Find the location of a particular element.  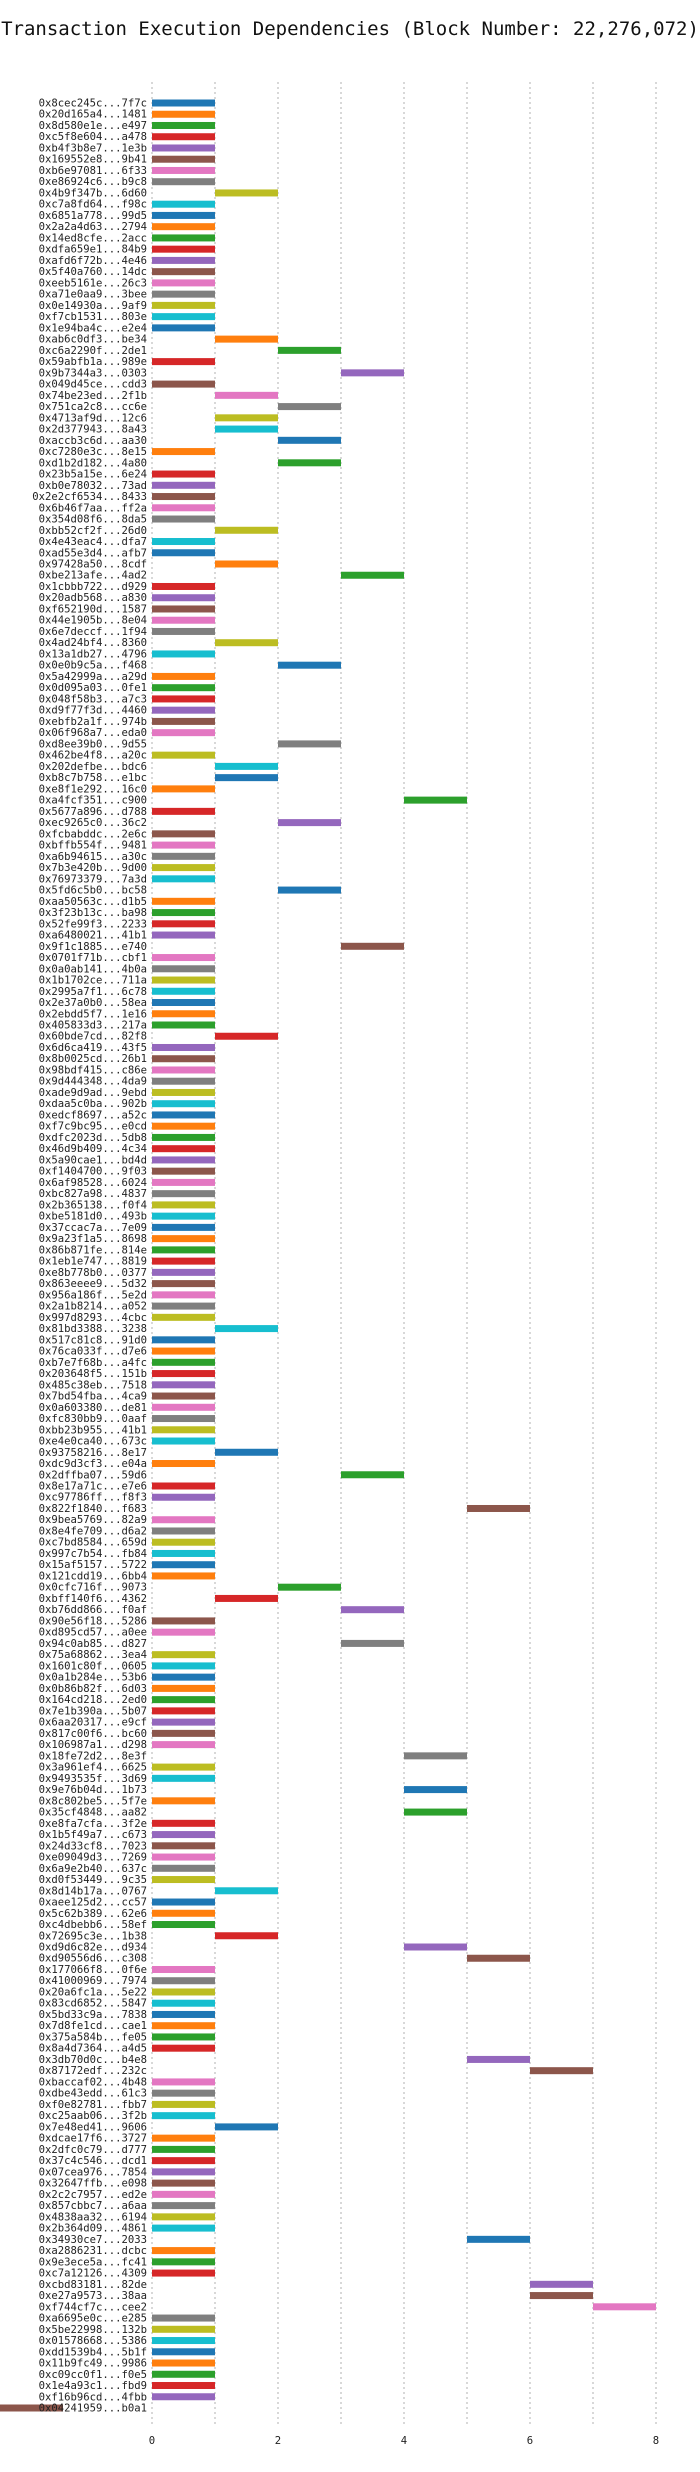

y-tick-label: 0x0b86b82f...6d03 is located at coordinates (93, 1689).